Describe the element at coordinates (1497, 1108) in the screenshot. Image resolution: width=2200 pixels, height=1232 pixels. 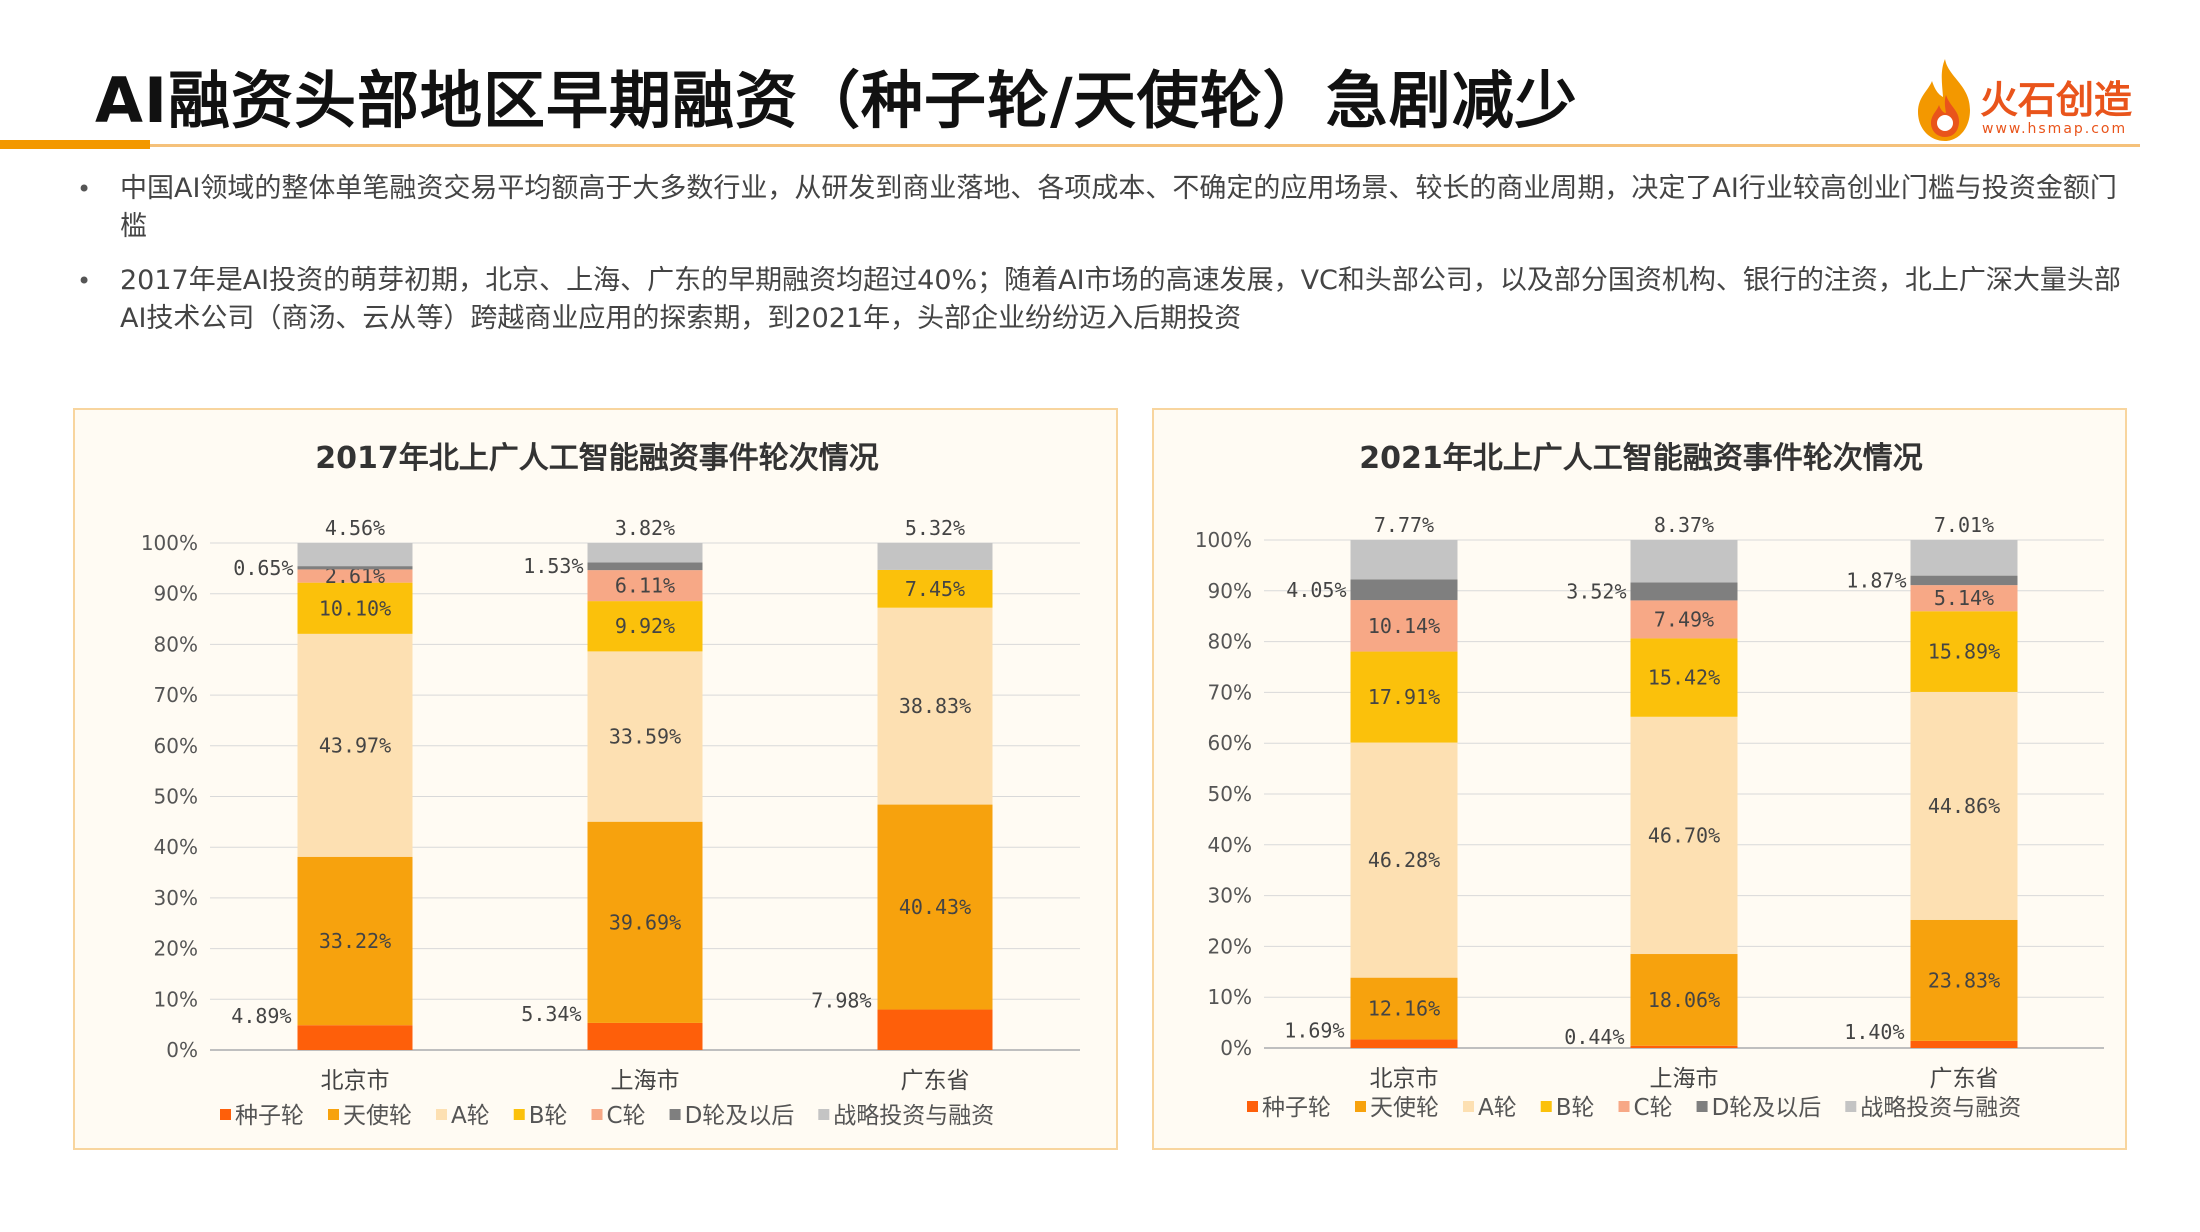
I see `legend-label: A轮` at that location.